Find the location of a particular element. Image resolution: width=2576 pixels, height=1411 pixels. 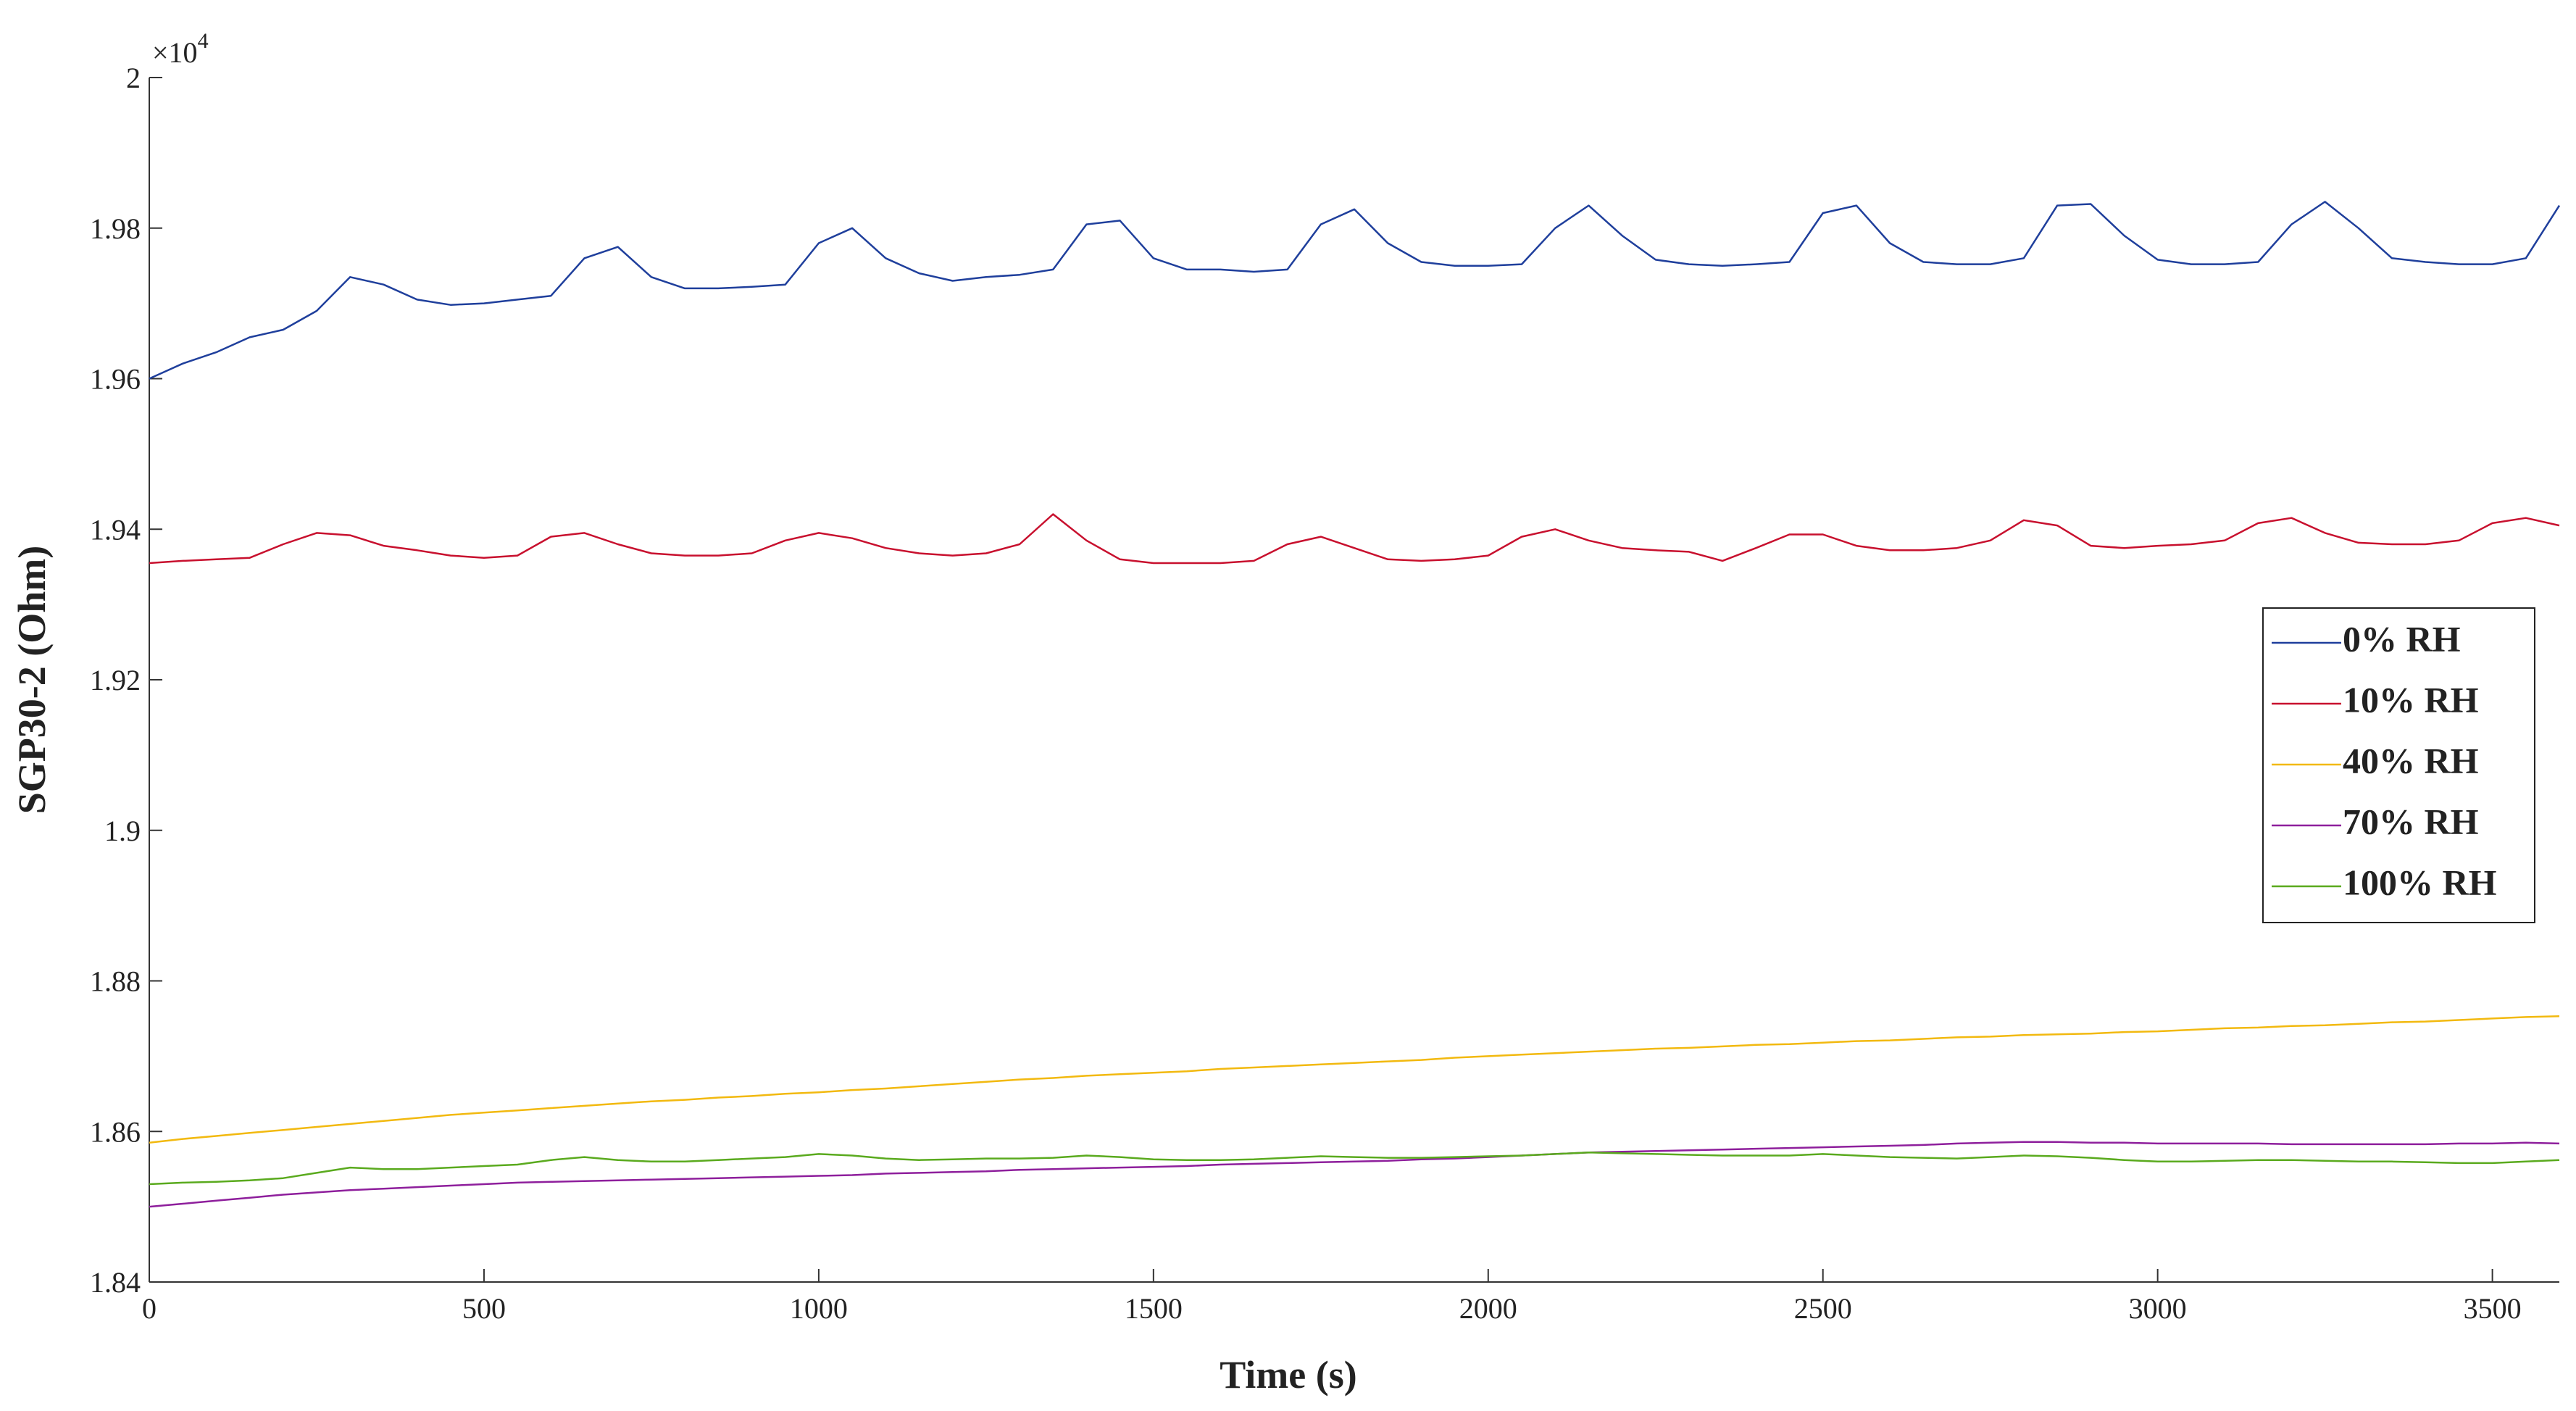

x-tick-label: 1500 is located at coordinates (1154, 1309).